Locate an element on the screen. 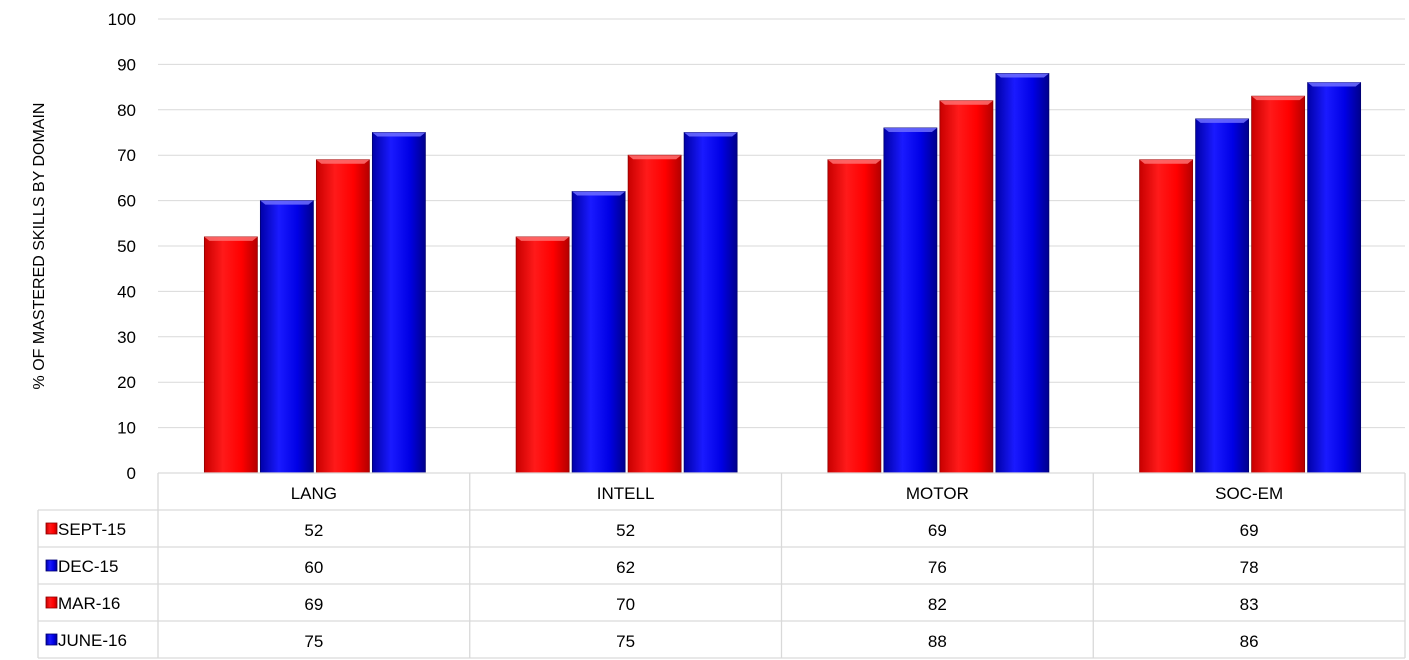  table-value: 83 is located at coordinates (1249, 604).